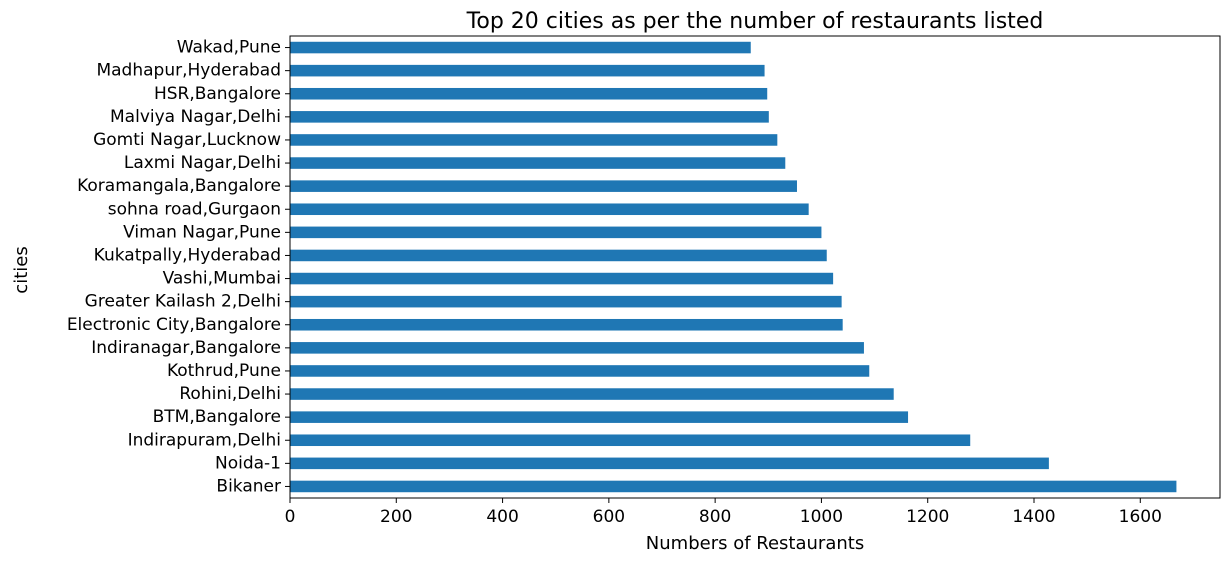 This screenshot has width=1230, height=561. What do you see at coordinates (188, 71) in the screenshot?
I see `y-tick-label: Madhapur,Hyderabad` at bounding box center [188, 71].